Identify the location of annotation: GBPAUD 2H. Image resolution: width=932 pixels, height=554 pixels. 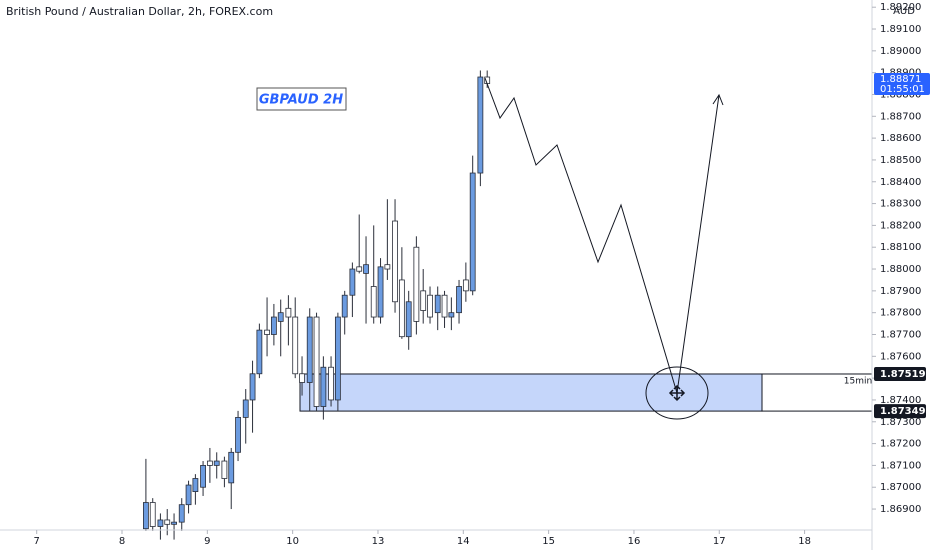
(301, 100).